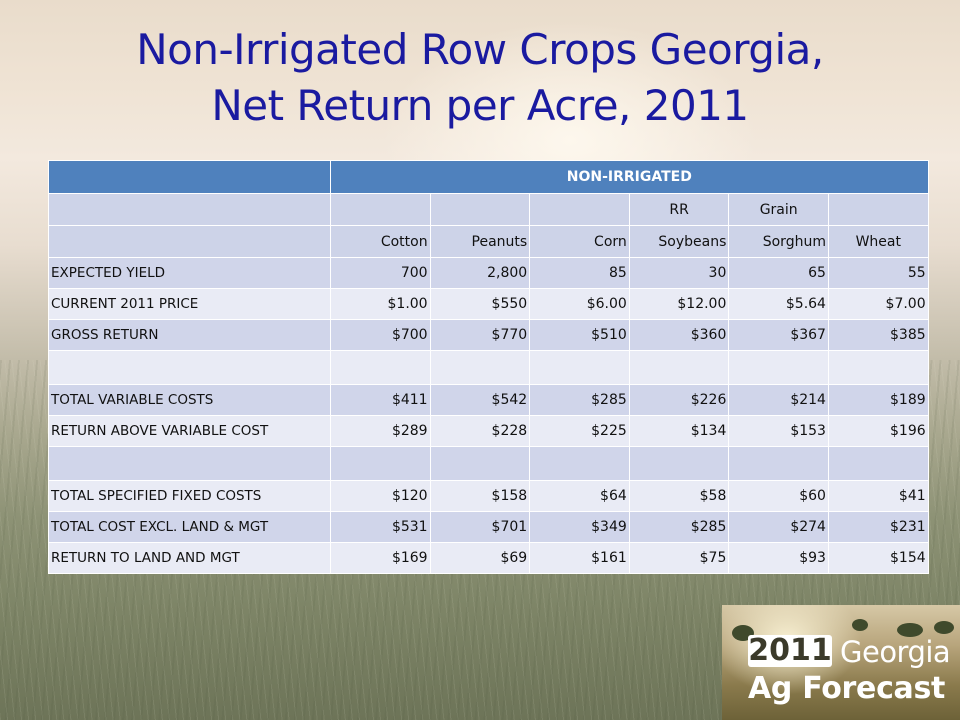 The image size is (960, 720). I want to click on row-label: EXPECTED YIELD, so click(189, 273).